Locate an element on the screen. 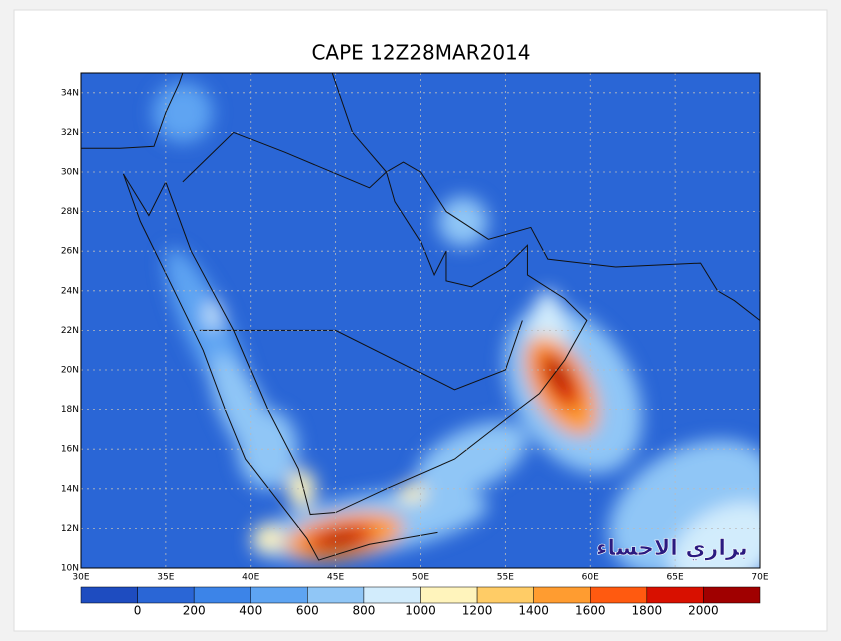 The image size is (841, 641). watermark: براري الاحساء is located at coordinates (672, 548).